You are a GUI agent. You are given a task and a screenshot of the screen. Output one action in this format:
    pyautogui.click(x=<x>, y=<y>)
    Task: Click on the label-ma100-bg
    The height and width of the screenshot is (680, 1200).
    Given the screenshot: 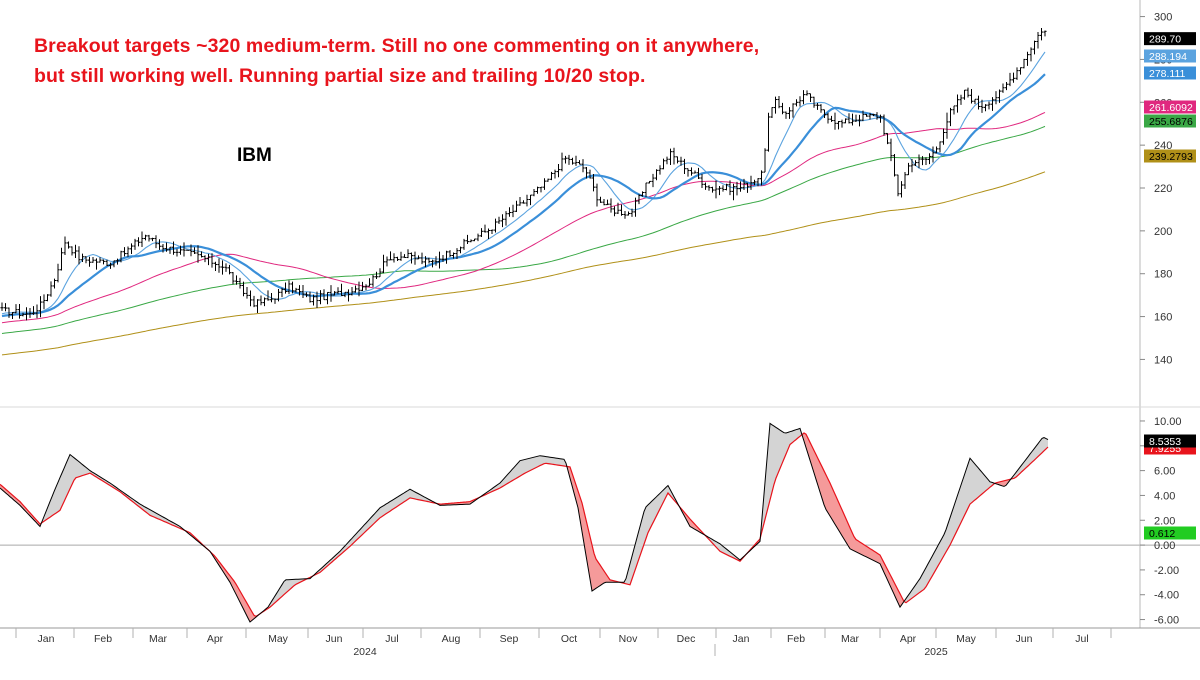 What is the action you would take?
    pyautogui.click(x=1170, y=121)
    